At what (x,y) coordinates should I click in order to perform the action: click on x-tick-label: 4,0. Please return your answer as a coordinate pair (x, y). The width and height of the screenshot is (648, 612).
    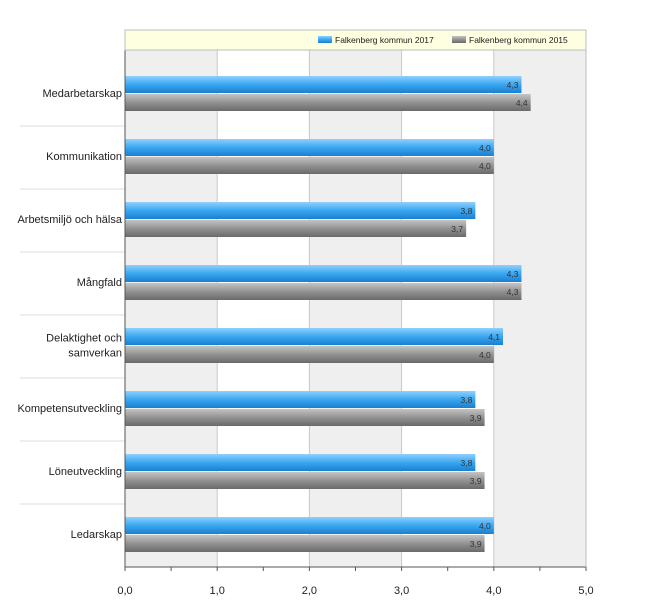
    Looking at the image, I should click on (493, 591).